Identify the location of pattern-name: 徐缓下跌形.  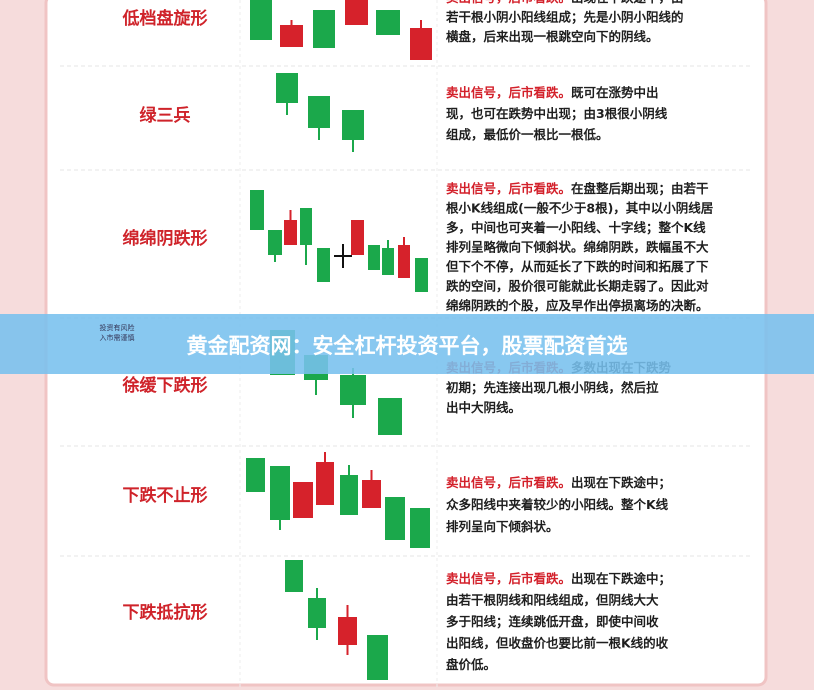
(165, 385).